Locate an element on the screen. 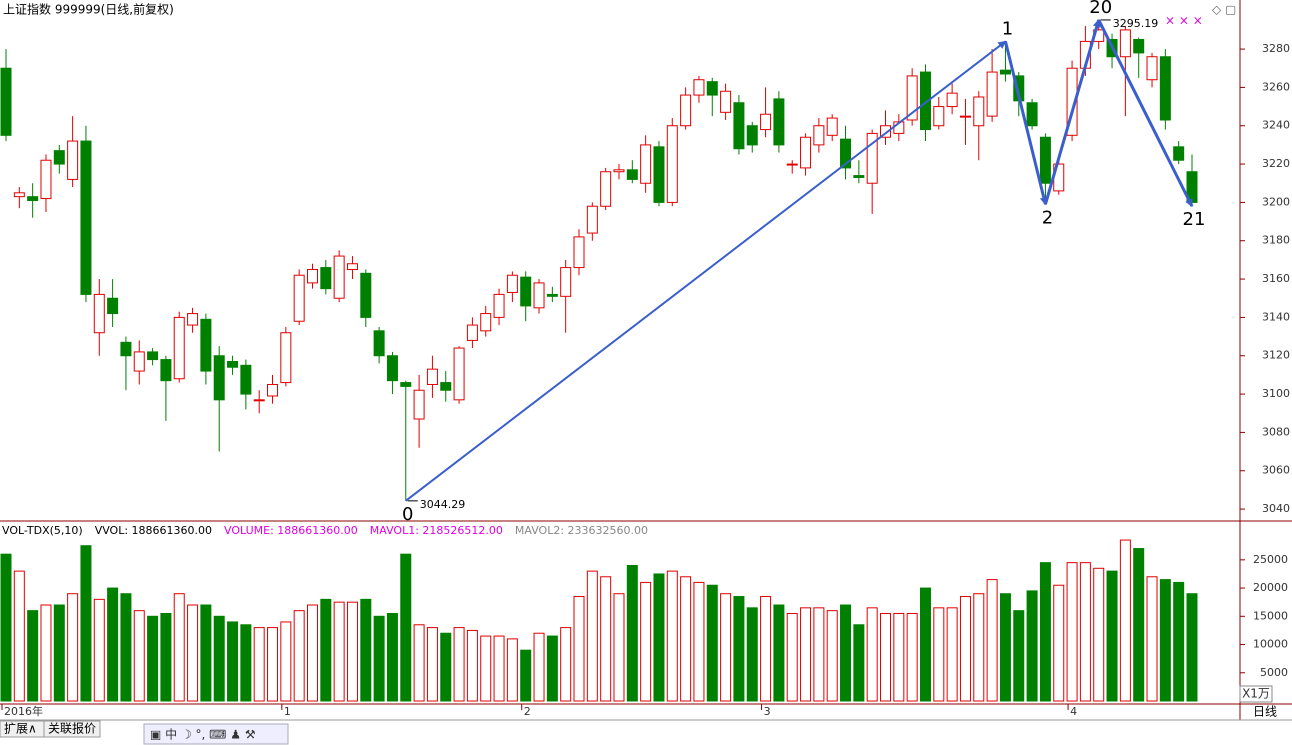 Image resolution: width=1292 pixels, height=745 pixels. toolbar-icons: ▣ 中 ☽ °, ⌨ ♟ ⚒ is located at coordinates (203, 734).